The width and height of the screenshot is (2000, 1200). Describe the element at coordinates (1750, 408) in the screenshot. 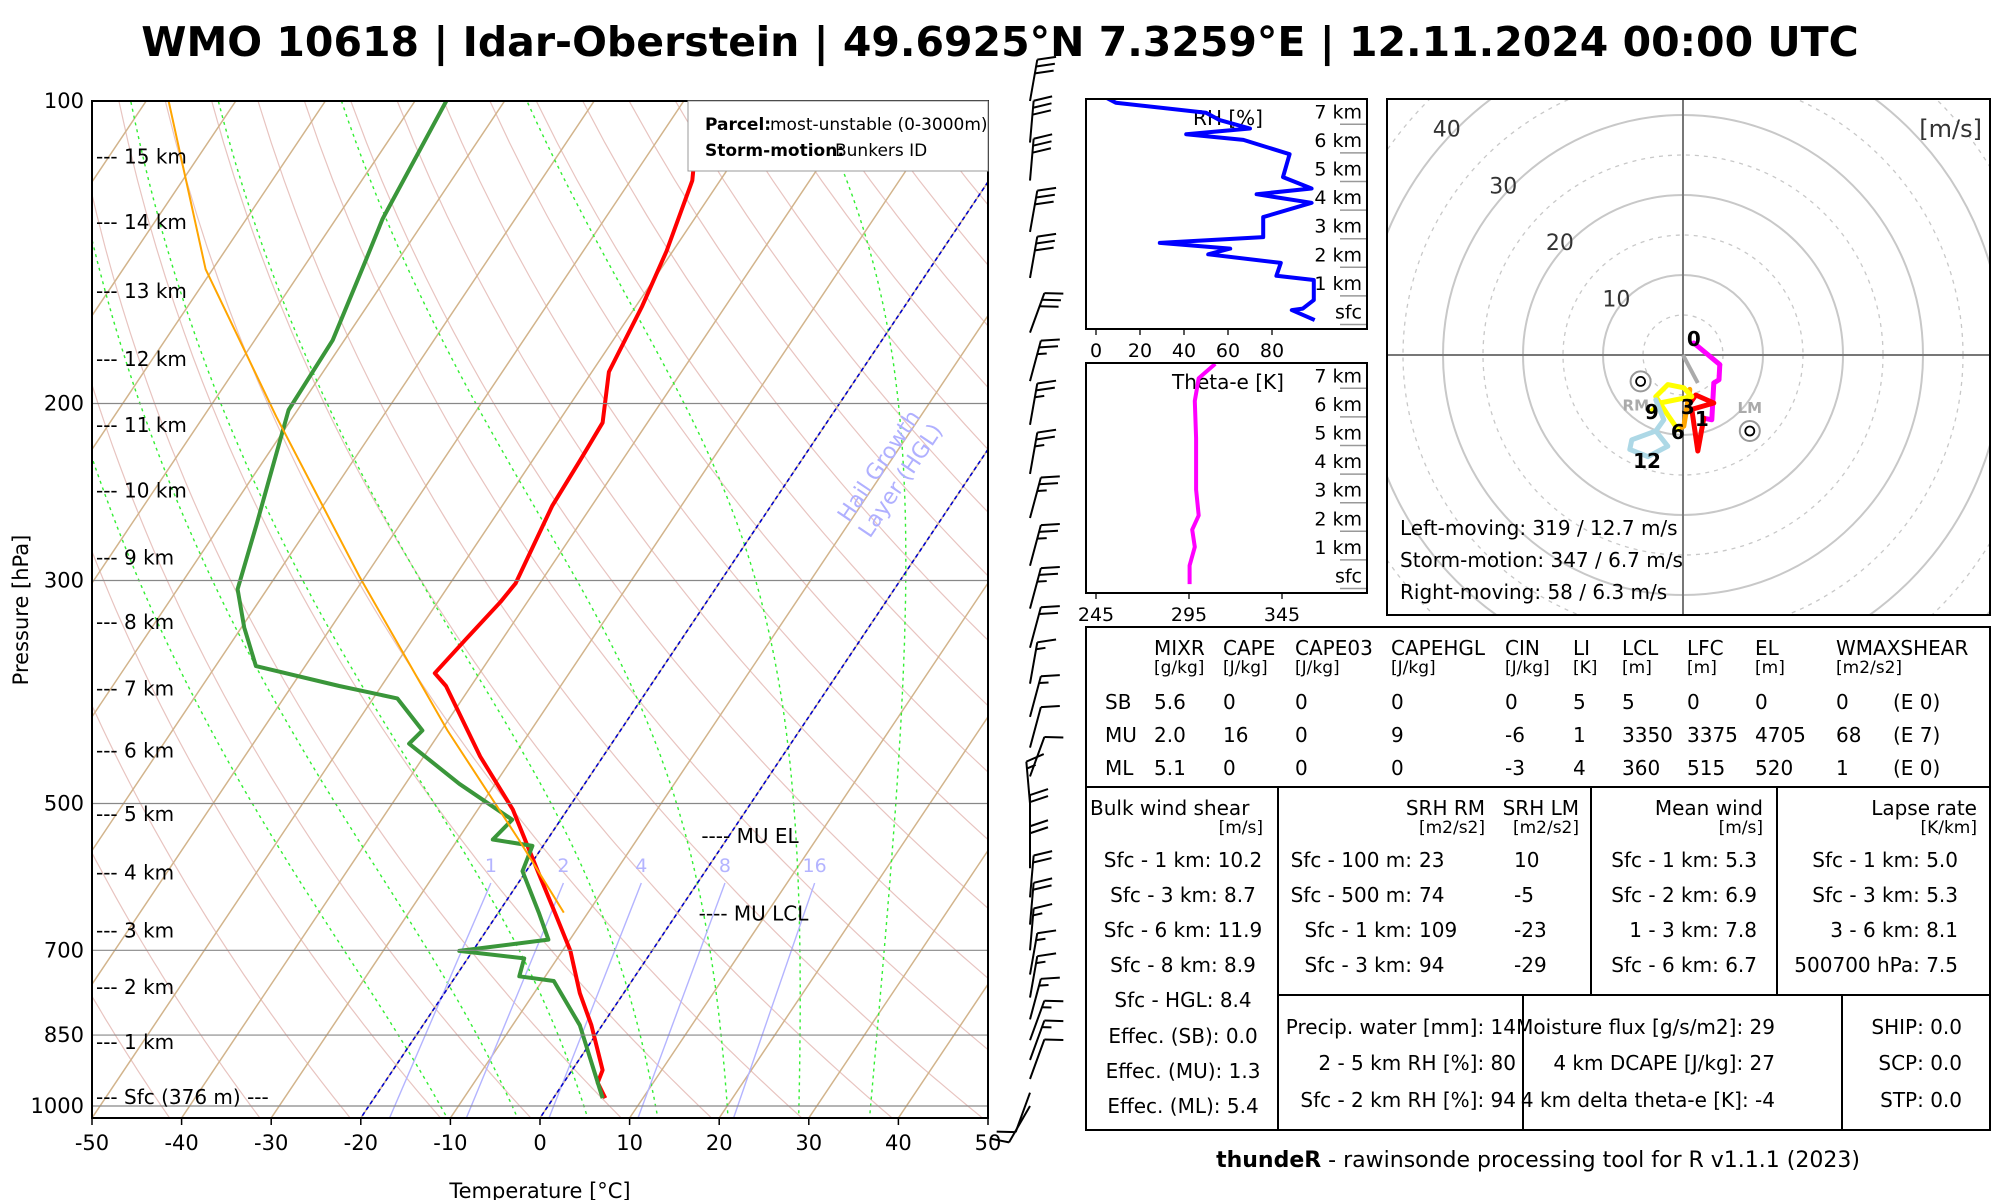

I see `lm-label: LM` at that location.